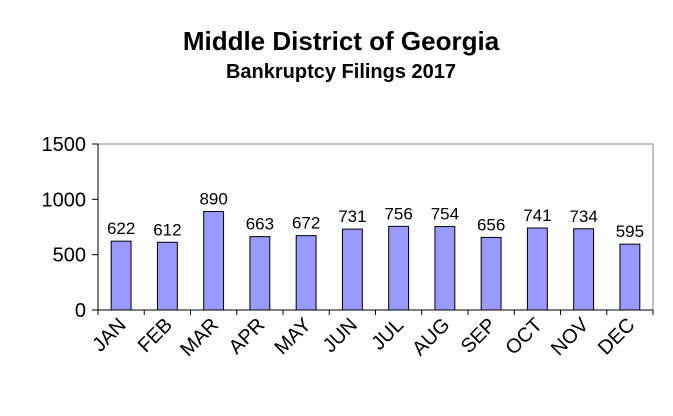 The width and height of the screenshot is (673, 416). Describe the element at coordinates (630, 231) in the screenshot. I see `data-label: 595` at that location.